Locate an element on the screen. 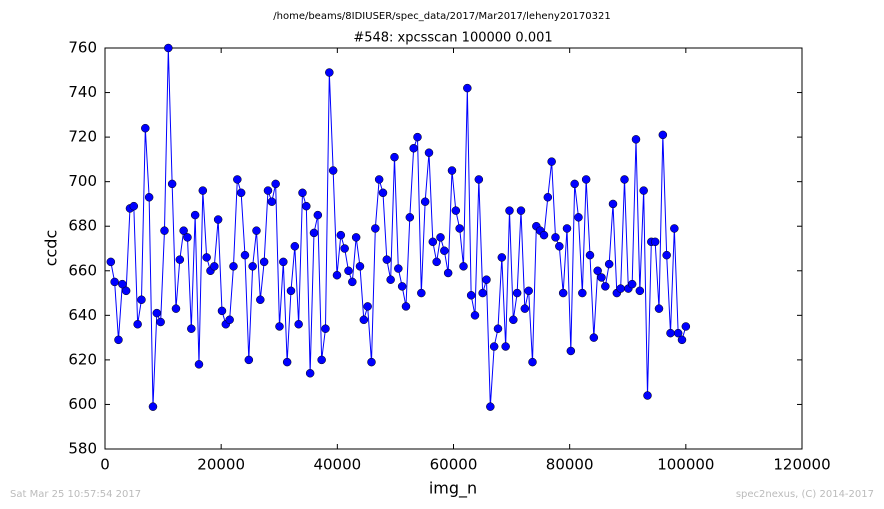 This screenshot has width=884, height=509. y-tick-label: 700 is located at coordinates (82, 181).